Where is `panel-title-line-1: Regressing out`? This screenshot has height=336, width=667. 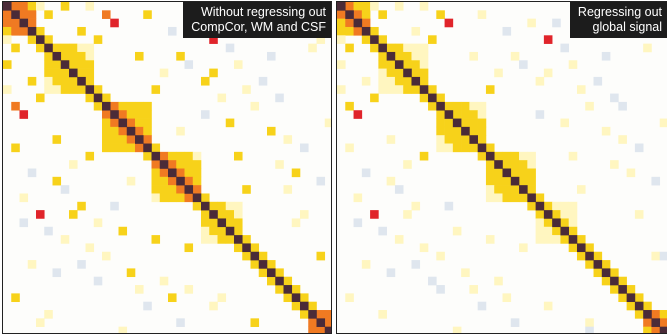
panel-title-line-1: Regressing out is located at coordinates (619, 12).